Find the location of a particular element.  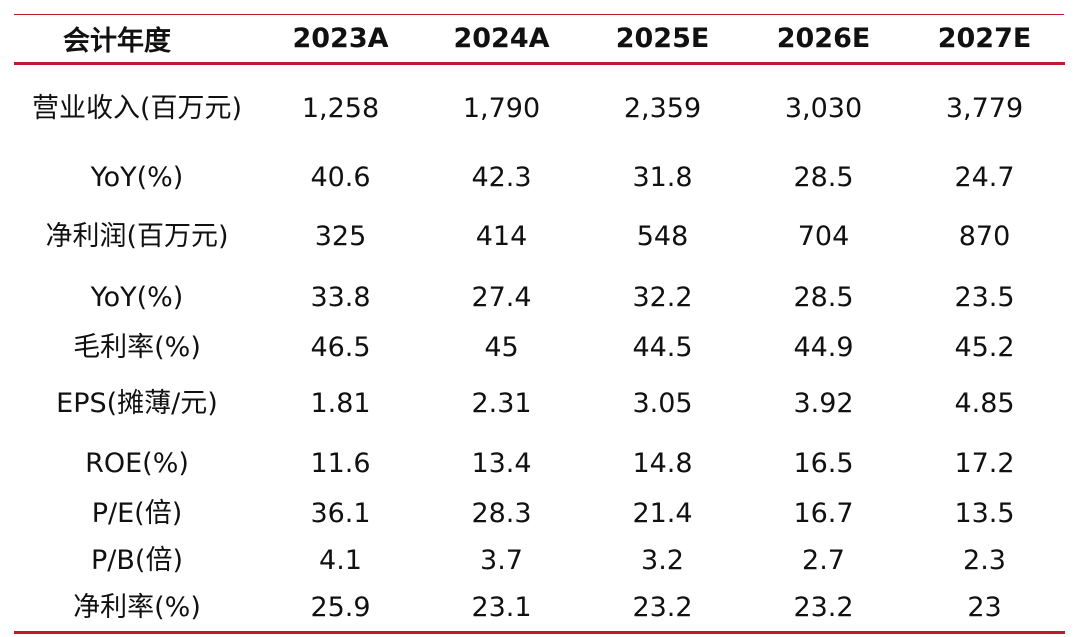

row-label-eps: EPS(摊薄/元) is located at coordinates (137, 403).